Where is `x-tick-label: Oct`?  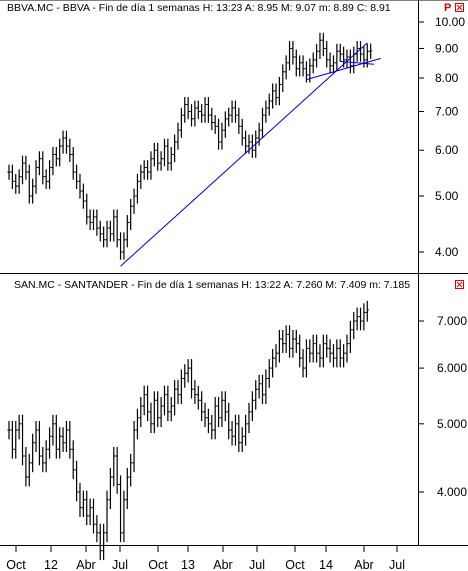 x-tick-label: Oct is located at coordinates (16, 564).